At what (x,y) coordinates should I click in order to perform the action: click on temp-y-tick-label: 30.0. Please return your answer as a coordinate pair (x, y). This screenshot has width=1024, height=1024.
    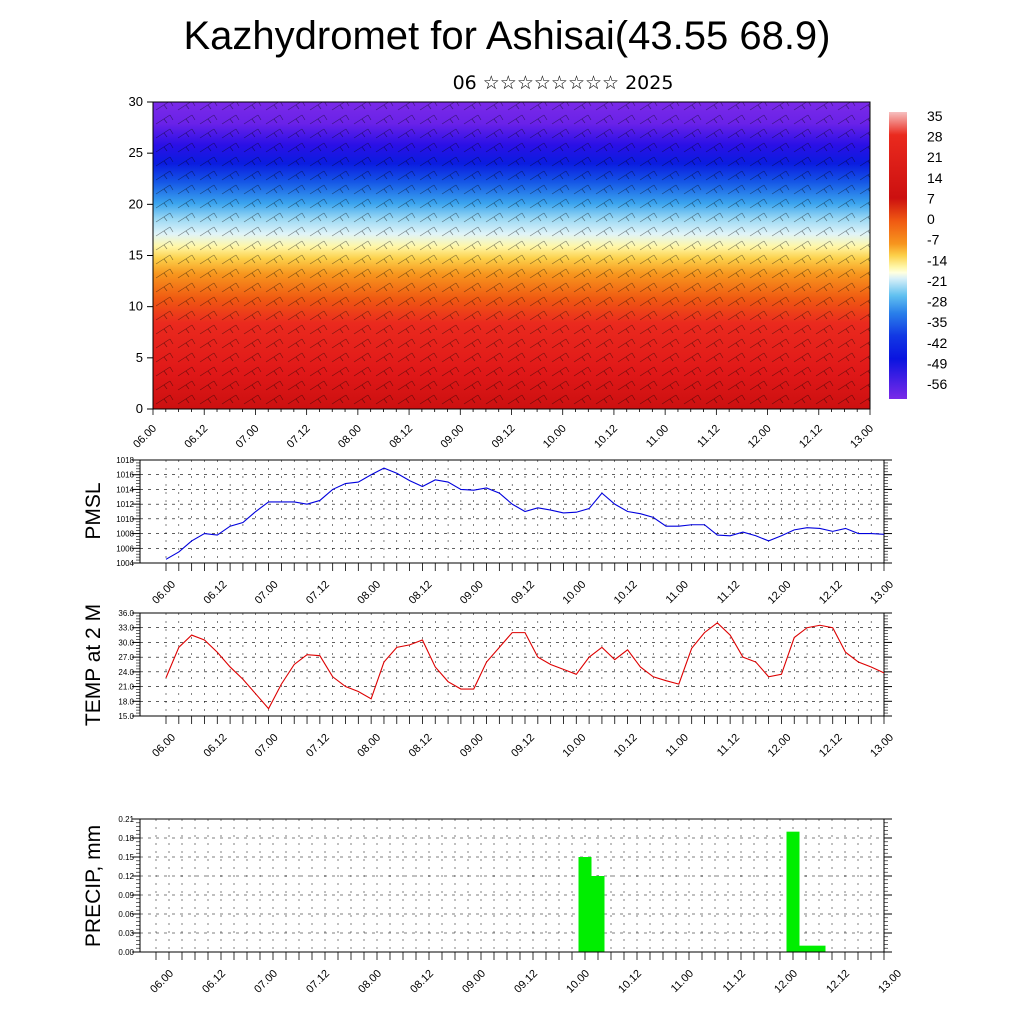
    Looking at the image, I should click on (126, 642).